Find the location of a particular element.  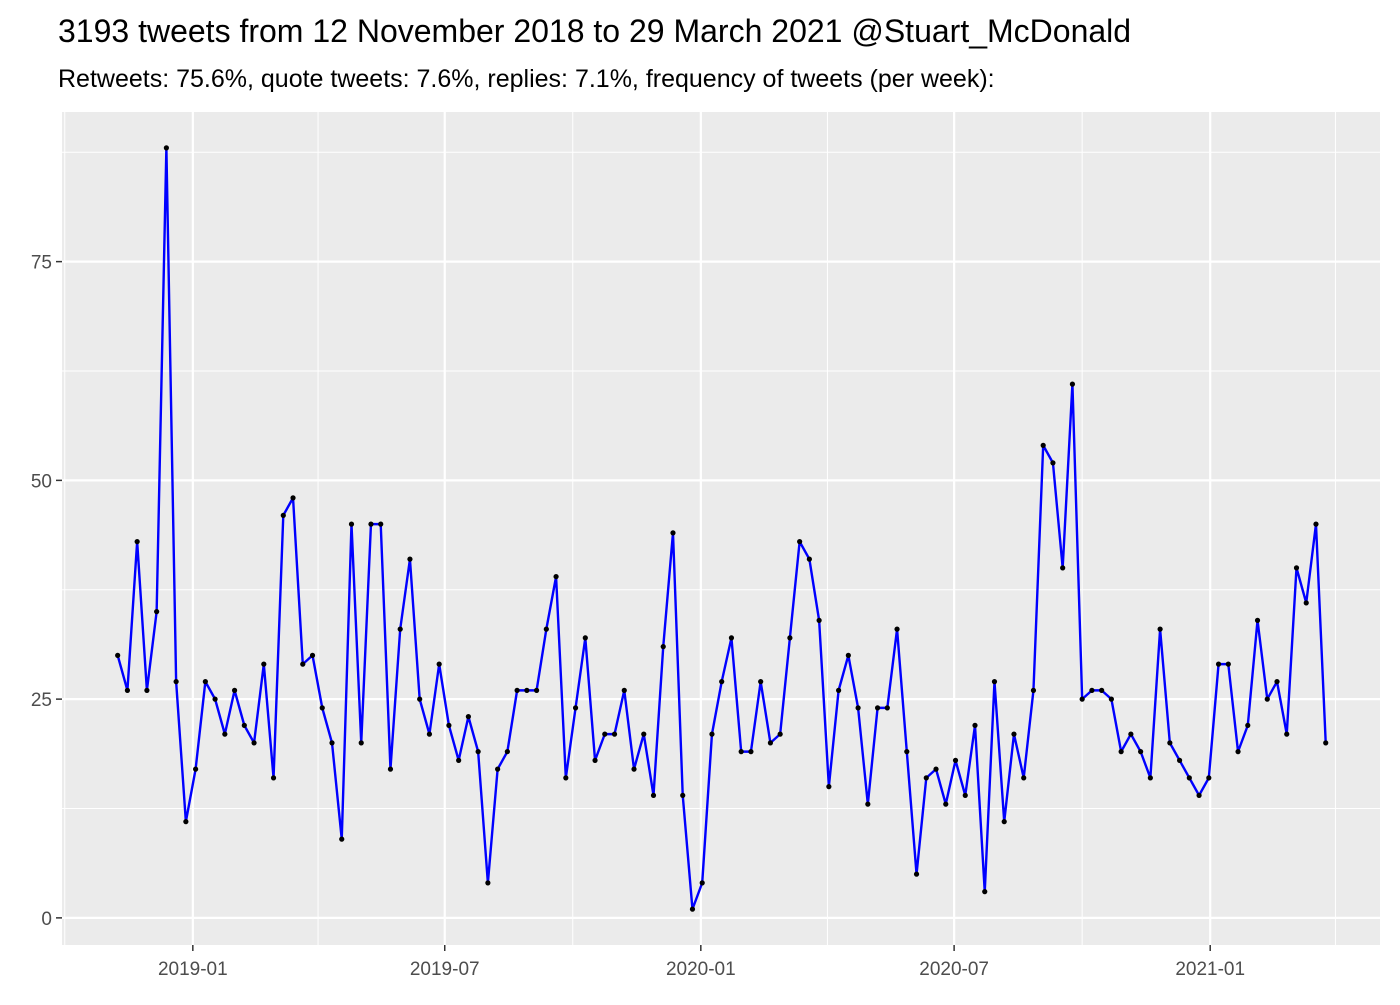

x-tick-label: 2020-07 is located at coordinates (954, 969).